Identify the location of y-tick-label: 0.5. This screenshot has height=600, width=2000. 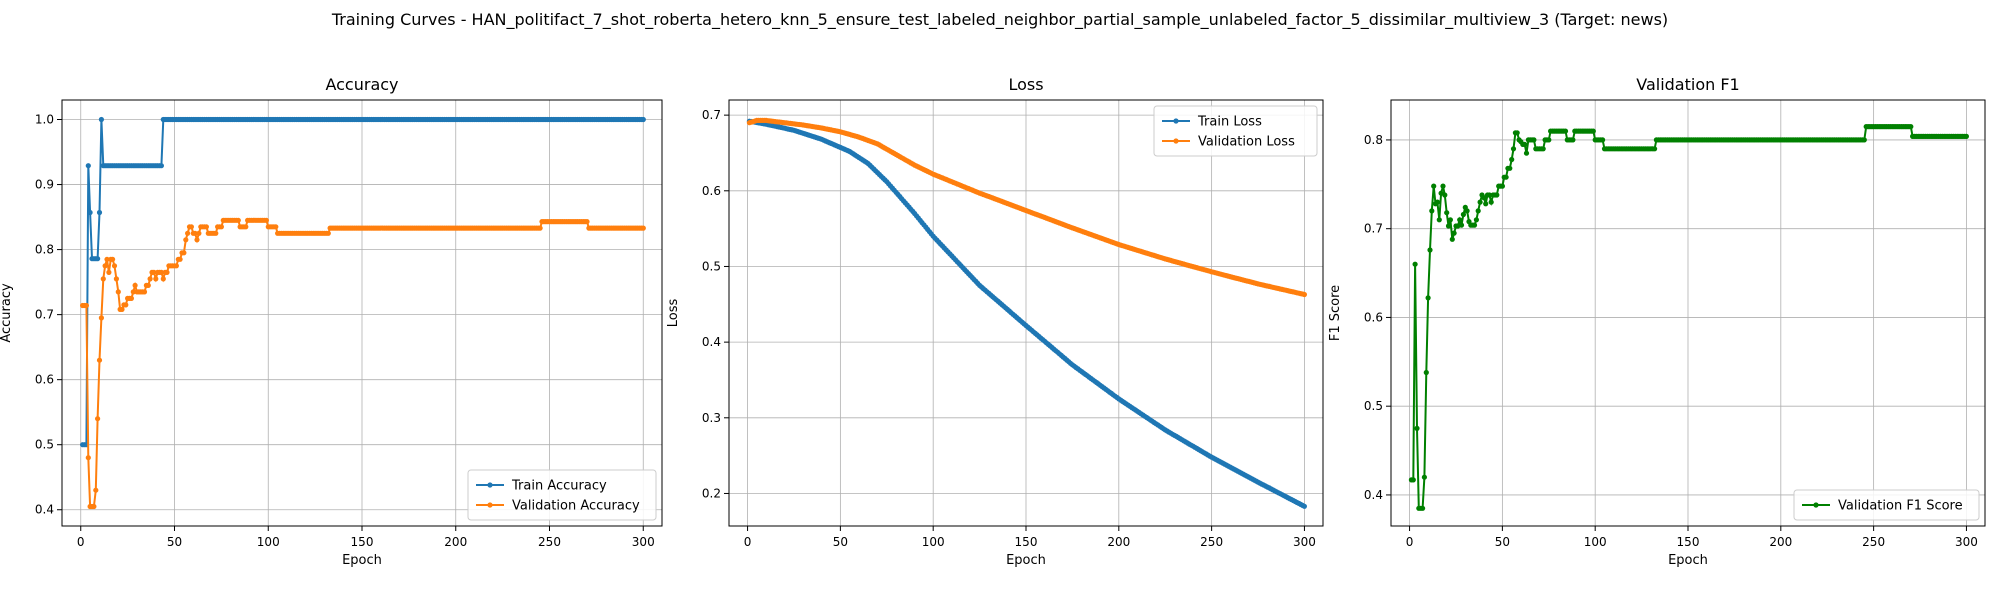
(44, 445).